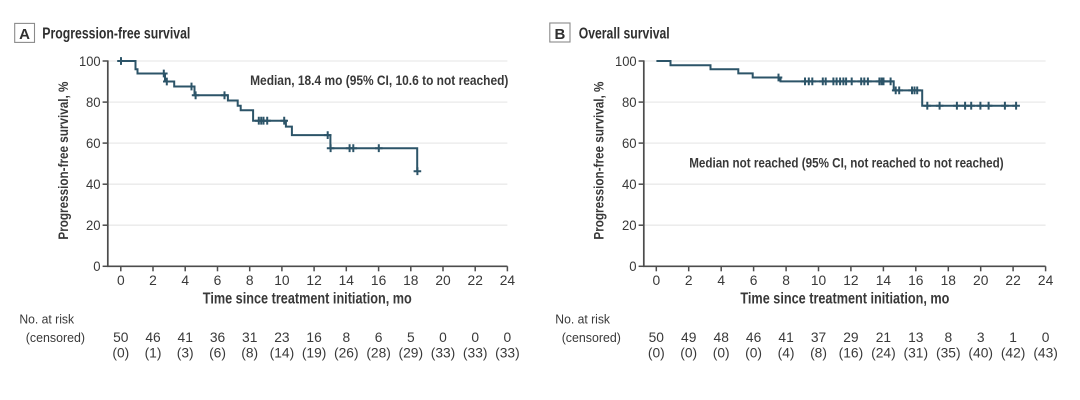  Describe the element at coordinates (378, 353) in the screenshot. I see `svg-text: (28)` at that location.